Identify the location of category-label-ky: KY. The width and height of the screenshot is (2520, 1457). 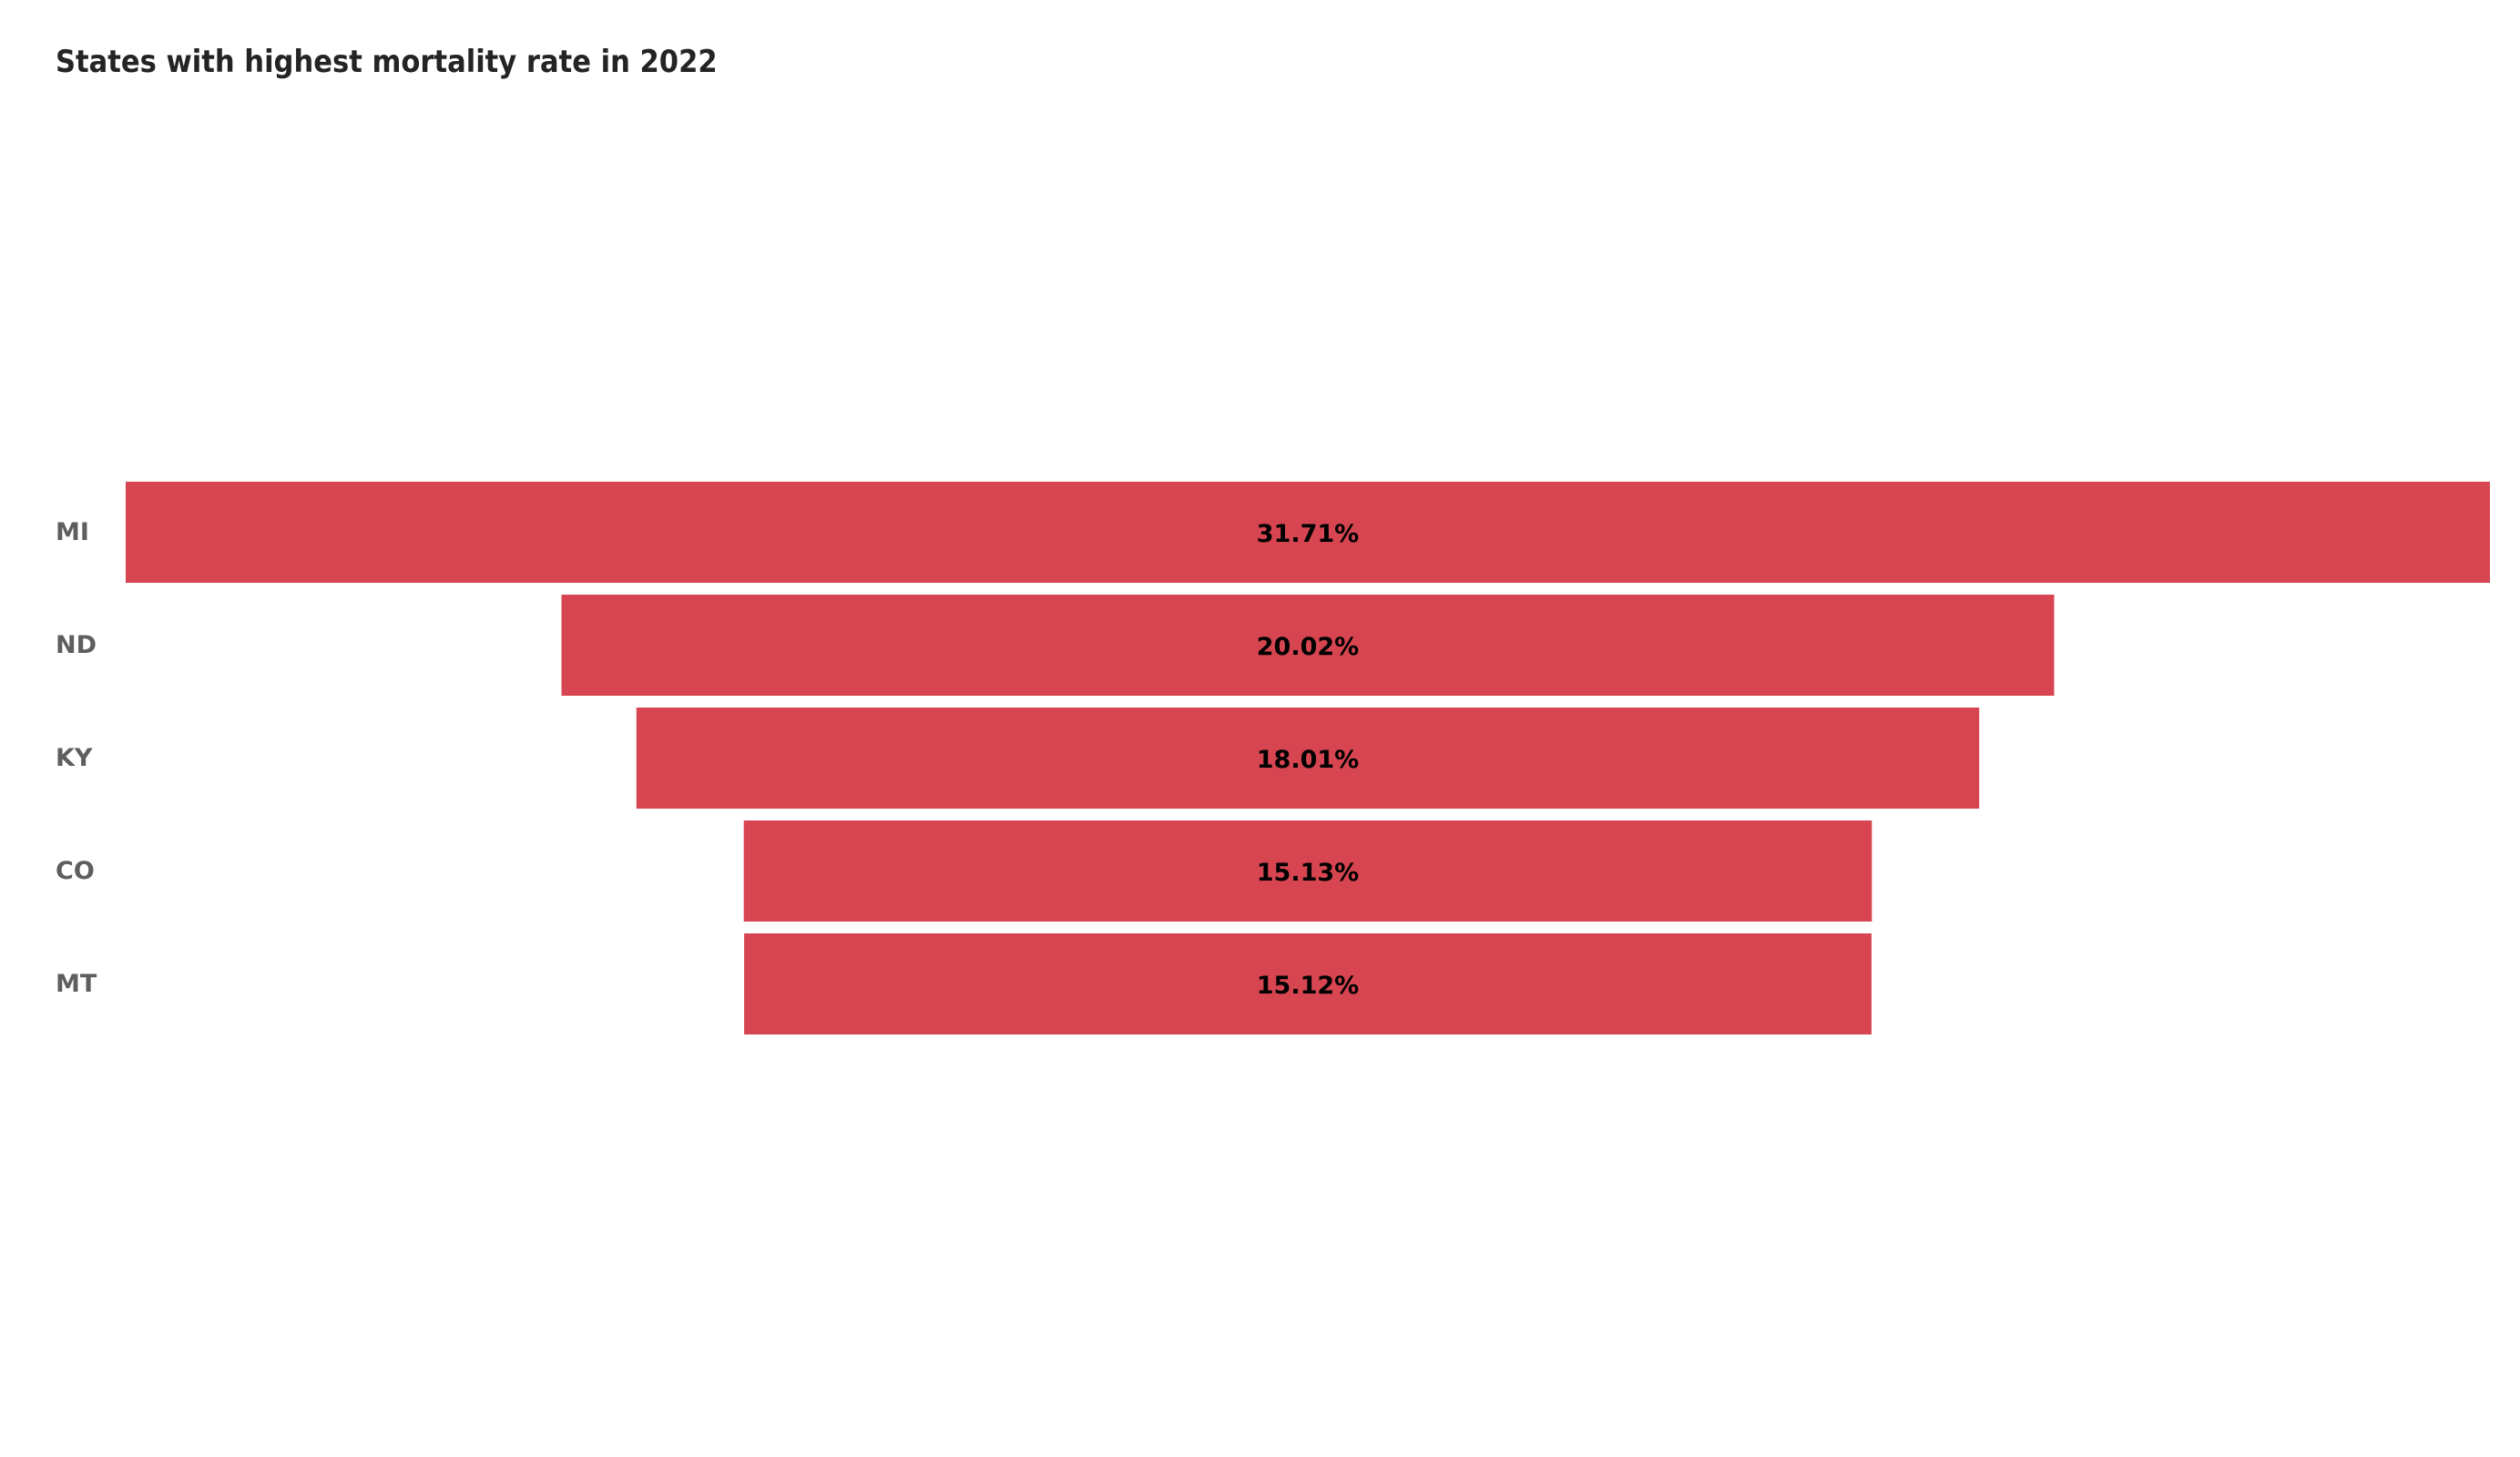
(74, 758).